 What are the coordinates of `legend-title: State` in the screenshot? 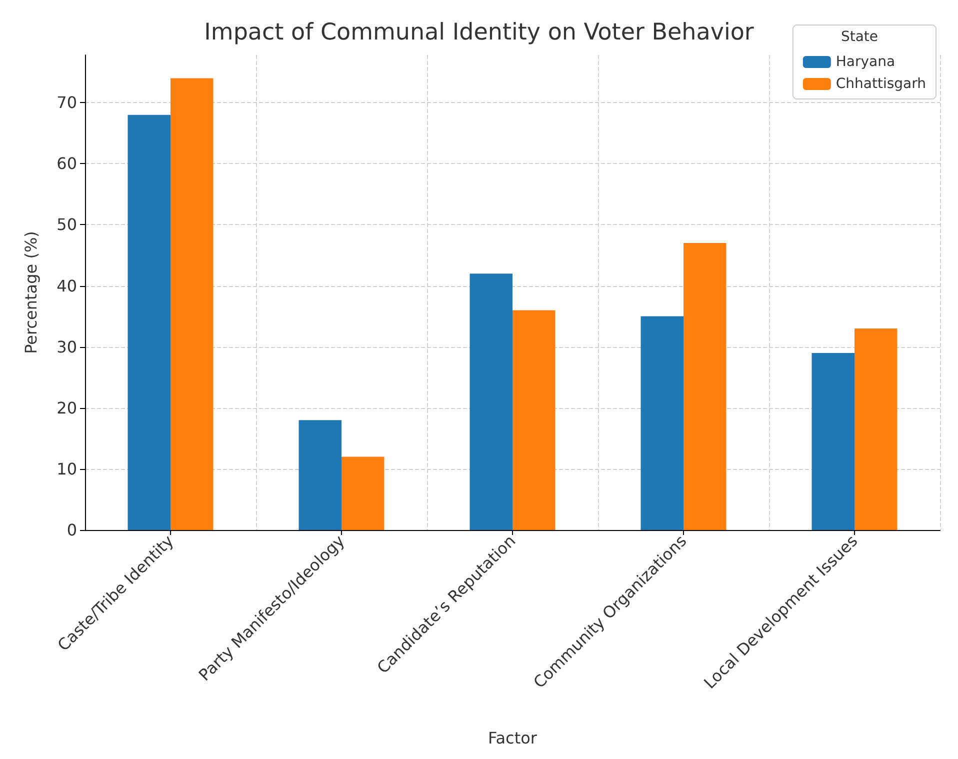 It's located at (859, 37).